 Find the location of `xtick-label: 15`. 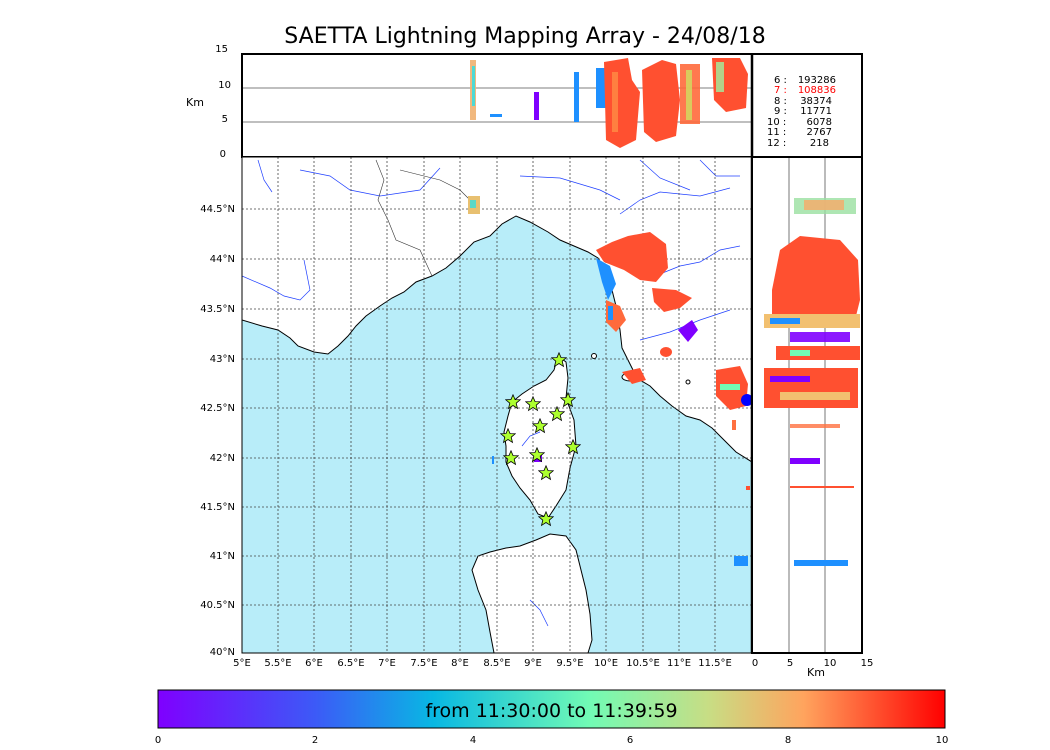

xtick-label: 15 is located at coordinates (867, 663).